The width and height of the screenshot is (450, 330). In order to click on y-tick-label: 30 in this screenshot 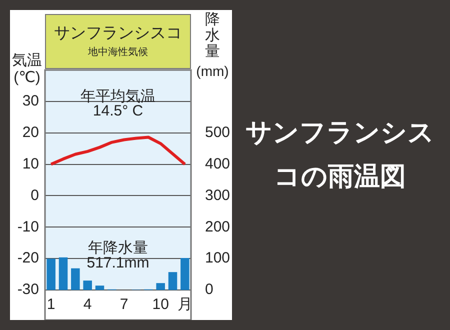, I will do `click(30, 101)`.